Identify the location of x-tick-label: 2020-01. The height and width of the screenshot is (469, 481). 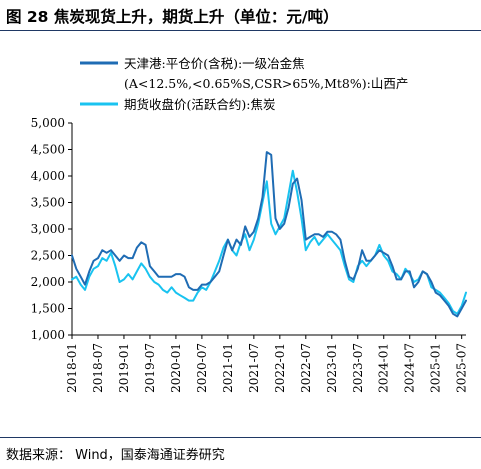
(176, 368).